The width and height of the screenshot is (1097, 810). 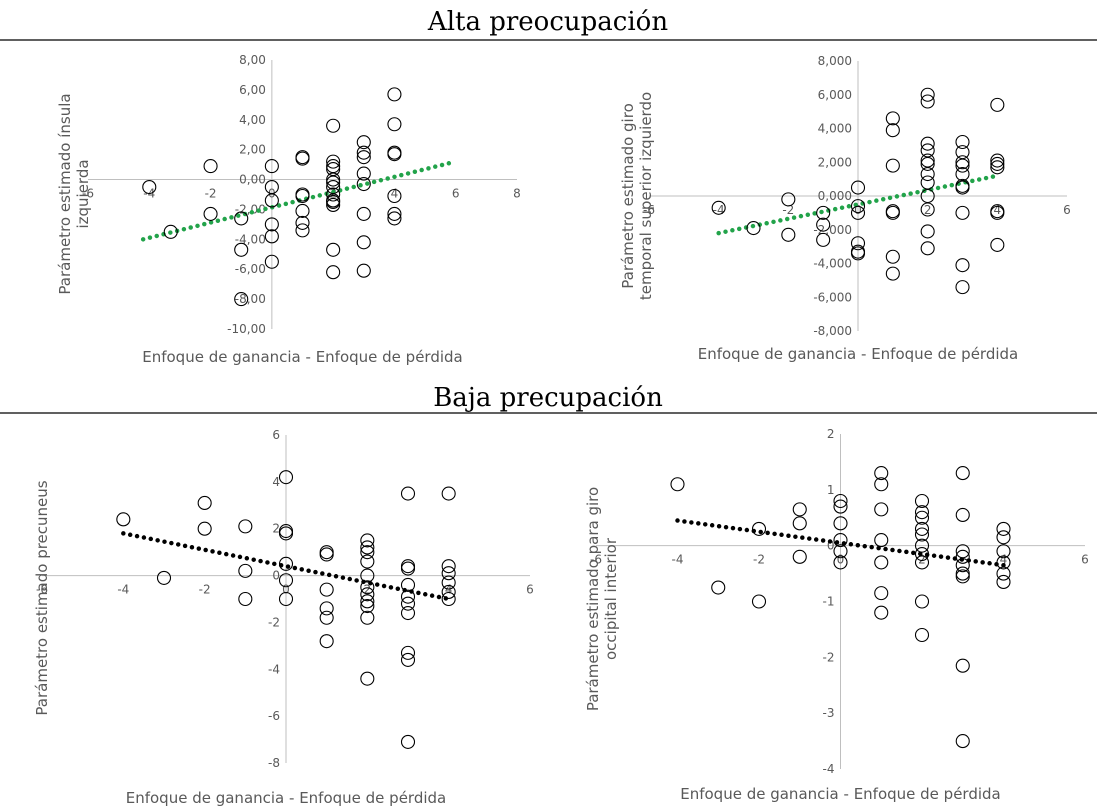 What do you see at coordinates (628, 196) in the screenshot?
I see `y-axis-title-line: Parámetro estimado giro` at bounding box center [628, 196].